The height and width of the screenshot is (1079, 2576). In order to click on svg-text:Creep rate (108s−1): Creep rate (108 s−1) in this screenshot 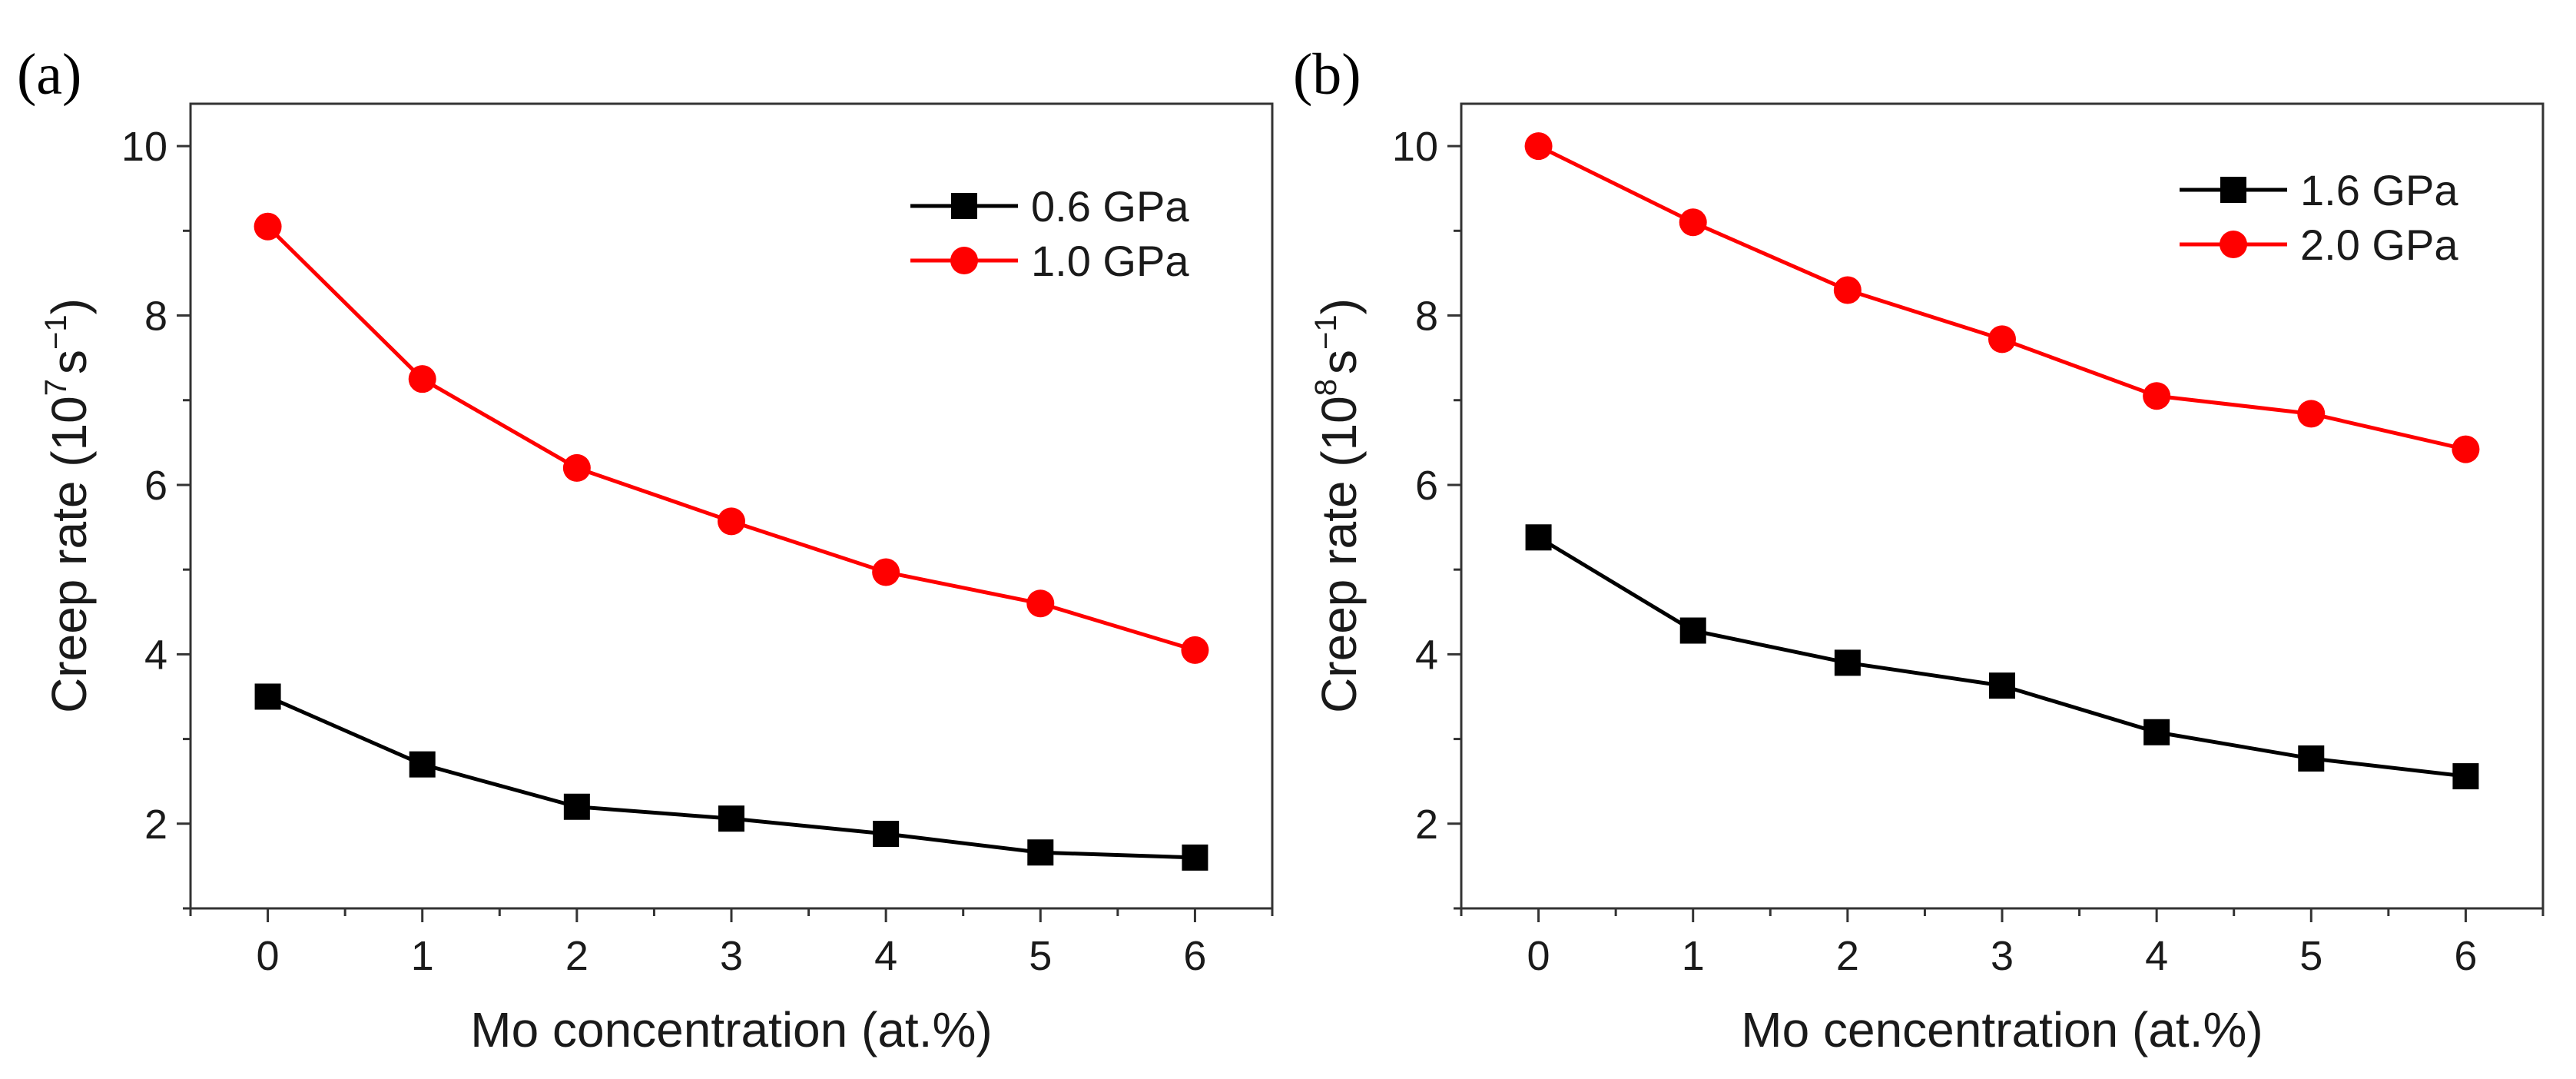, I will do `click(1338, 505)`.